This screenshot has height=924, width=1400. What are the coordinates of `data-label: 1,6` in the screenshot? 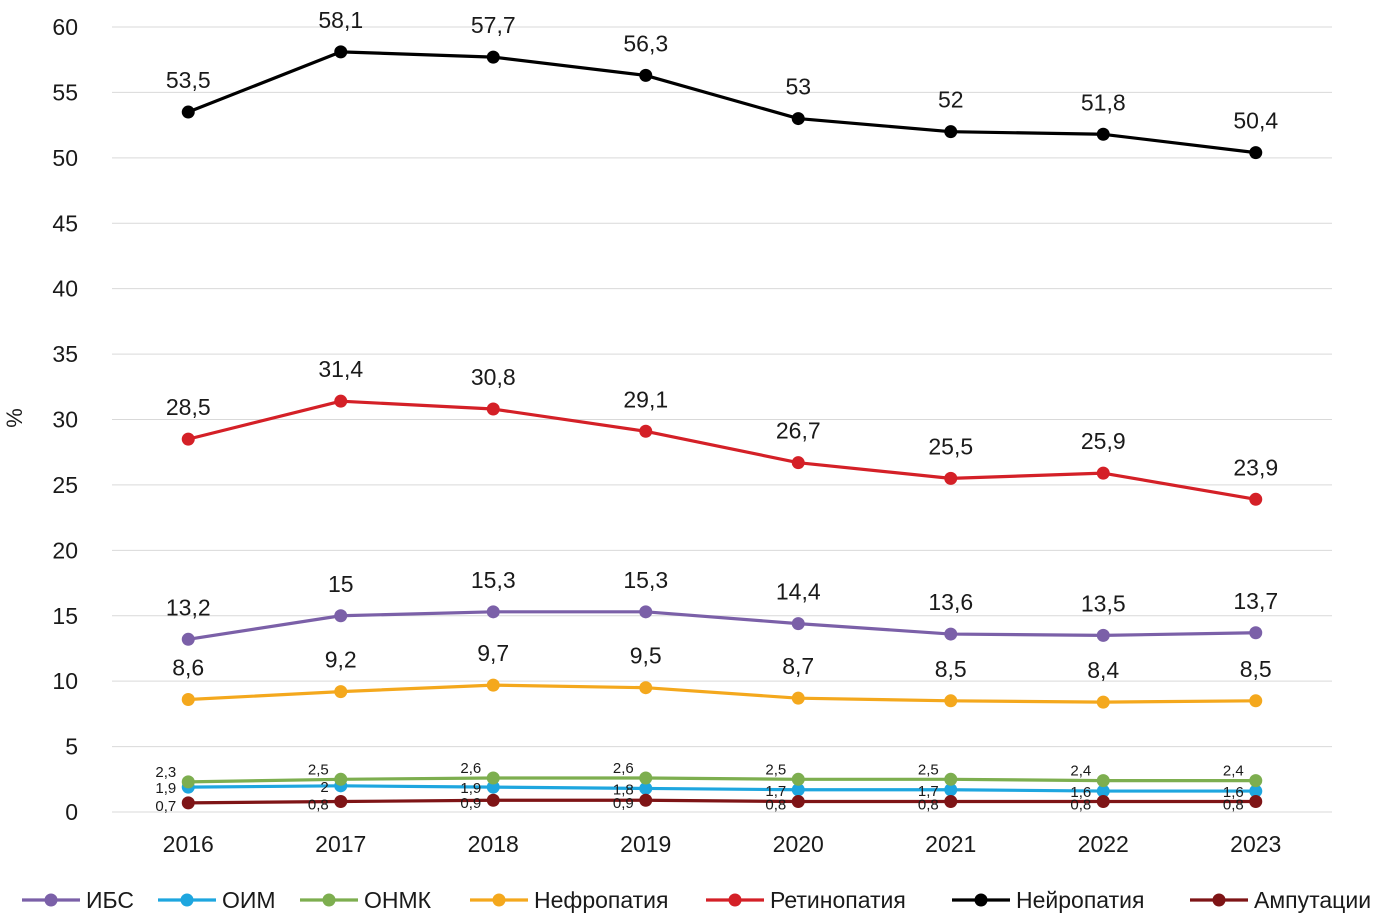 It's located at (1080, 792).